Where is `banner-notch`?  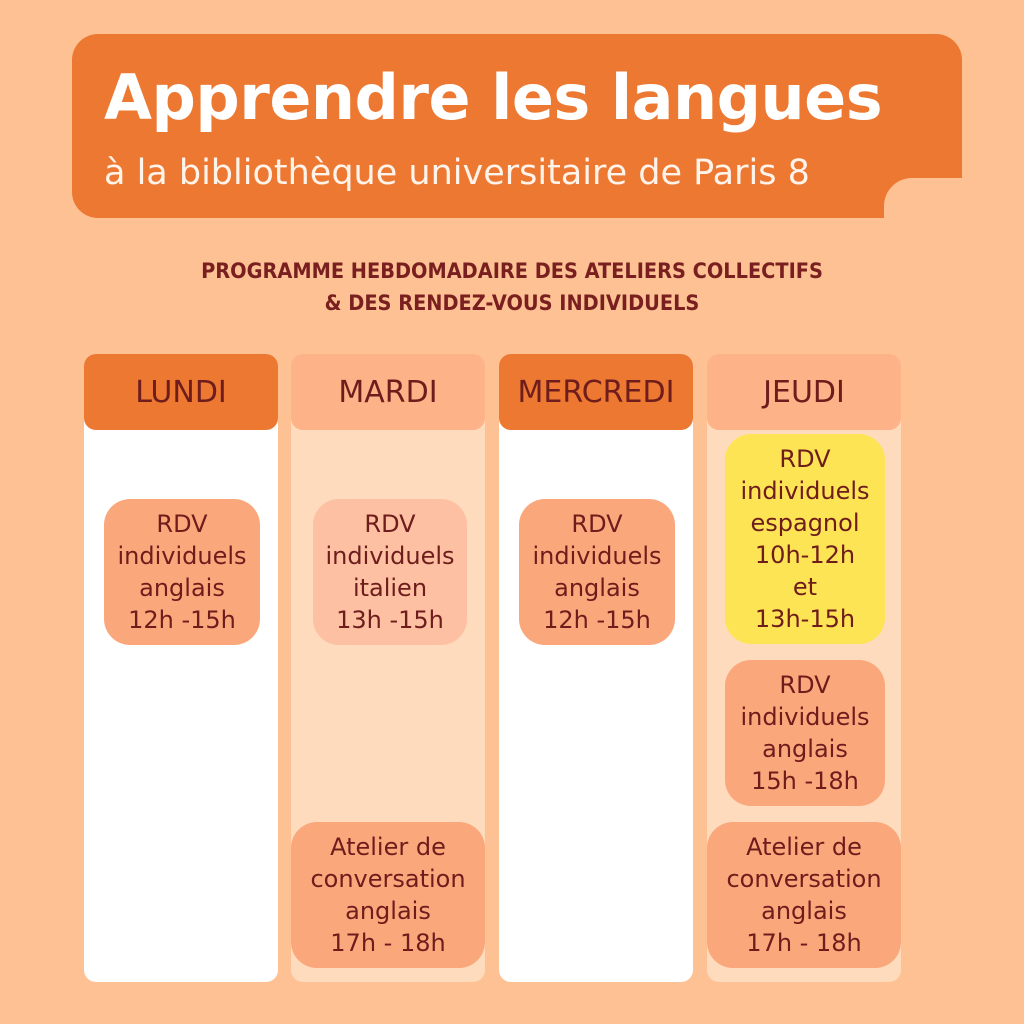
banner-notch is located at coordinates (923, 198).